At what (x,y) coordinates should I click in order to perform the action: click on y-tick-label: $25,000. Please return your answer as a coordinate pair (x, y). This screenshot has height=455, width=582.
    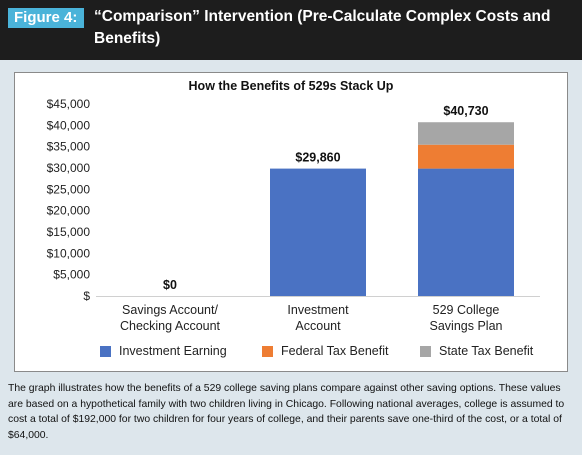
    Looking at the image, I should click on (69, 189).